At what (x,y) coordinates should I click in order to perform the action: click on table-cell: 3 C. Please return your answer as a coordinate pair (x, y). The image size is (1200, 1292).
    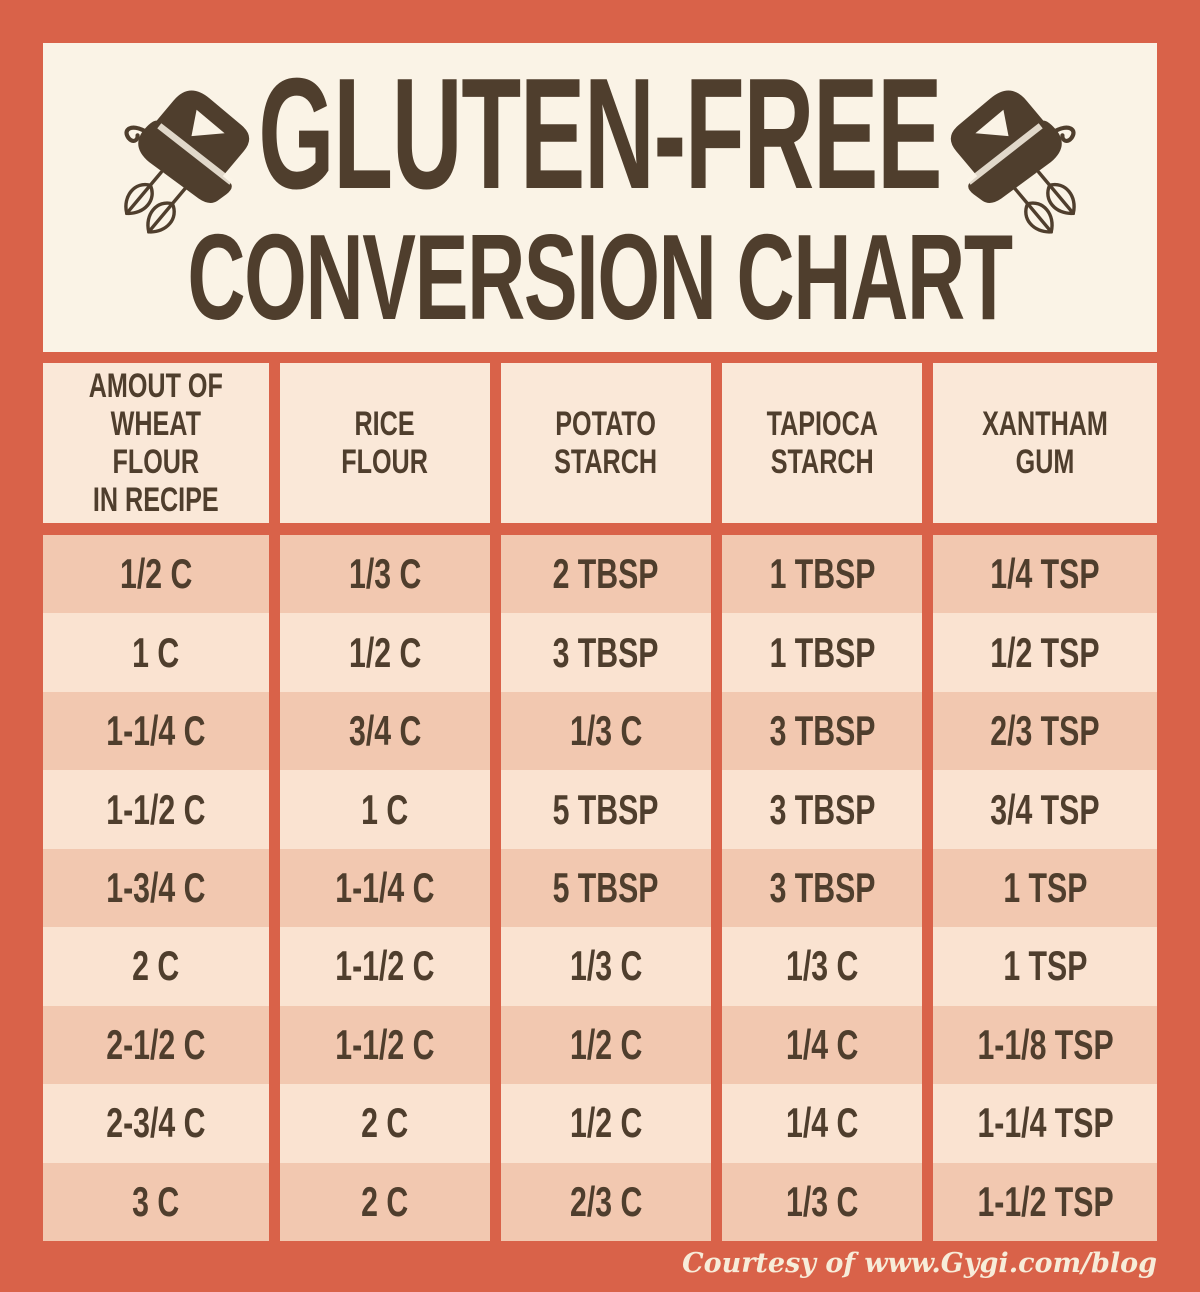
    Looking at the image, I should click on (156, 1201).